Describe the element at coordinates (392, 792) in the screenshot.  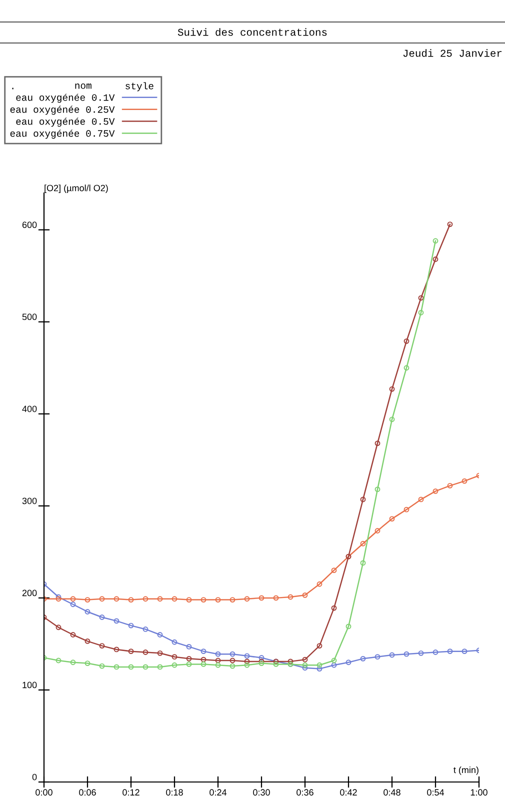
I see `x-tick-label: 0:48` at that location.